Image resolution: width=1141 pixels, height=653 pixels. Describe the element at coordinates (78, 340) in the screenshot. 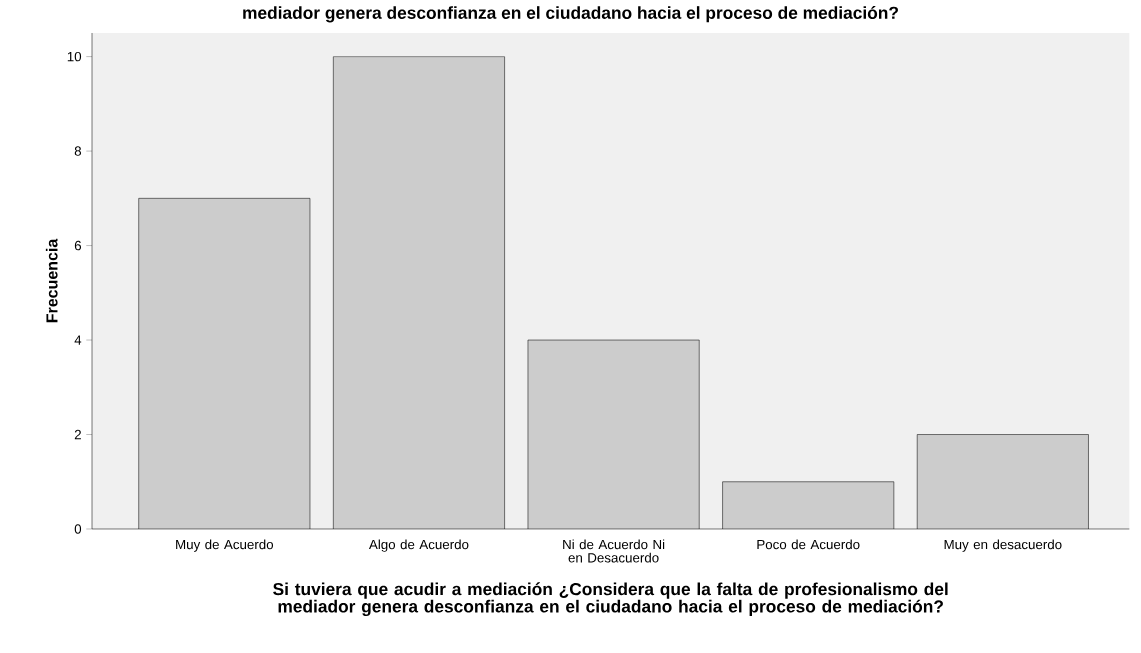

I see `y-tick-label: 4` at that location.